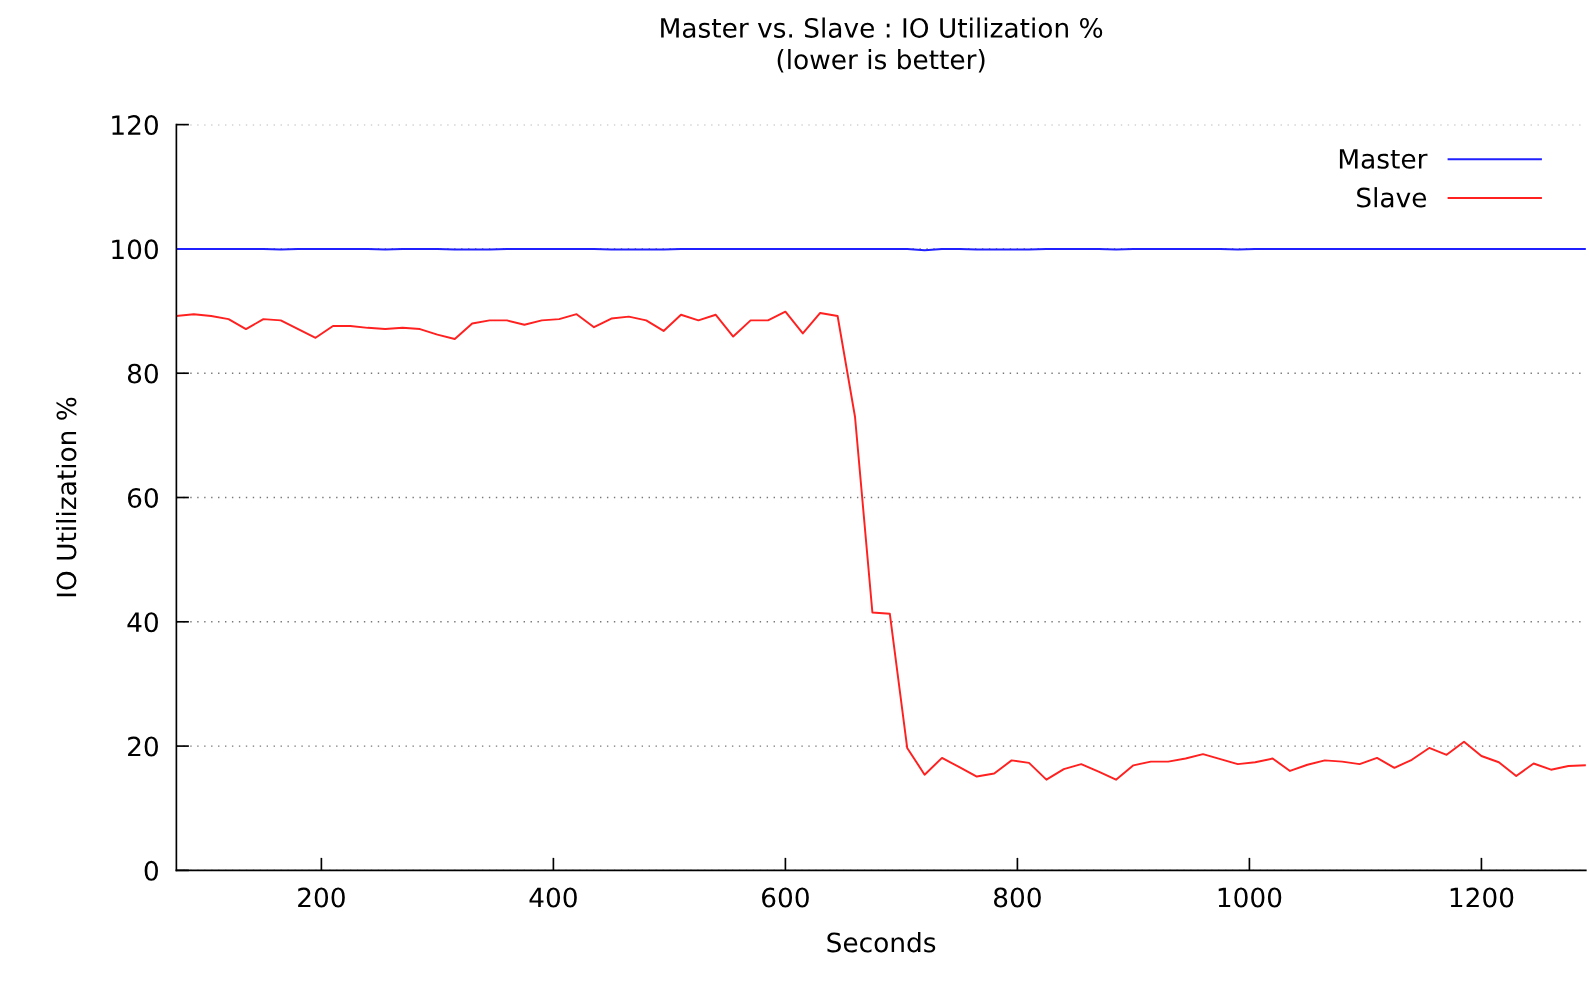 The height and width of the screenshot is (997, 1589). What do you see at coordinates (785, 897) in the screenshot?
I see `x-tick-label: 600` at bounding box center [785, 897].